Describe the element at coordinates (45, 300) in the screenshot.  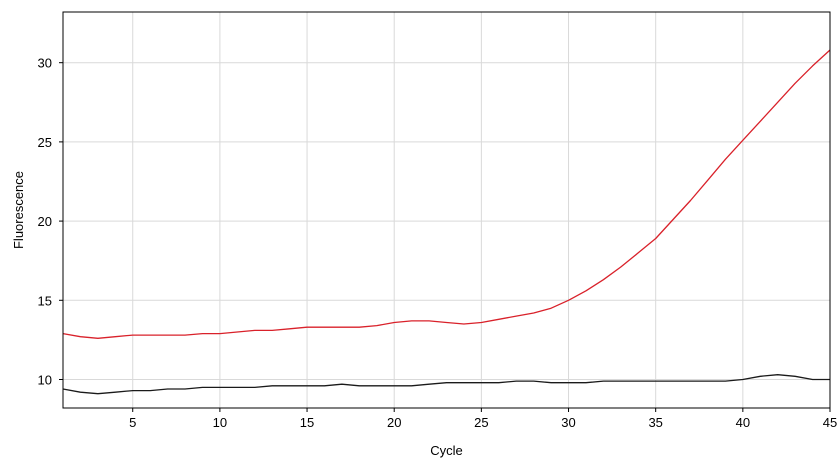
I see `y-tick-label: 15` at that location.